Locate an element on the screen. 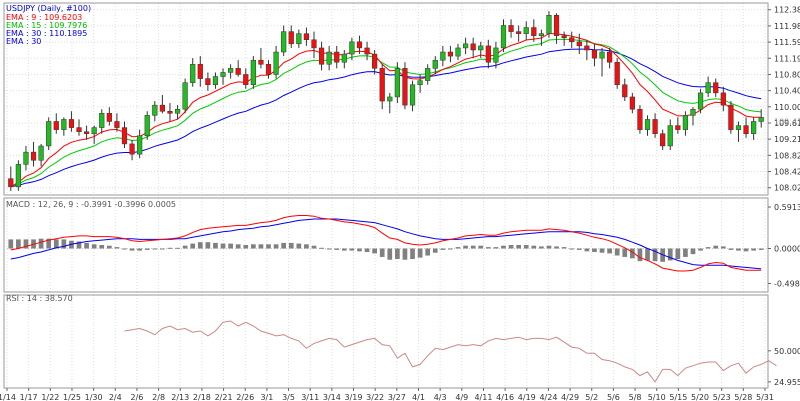  macd-tick-label: 0.5913 is located at coordinates (787, 207).